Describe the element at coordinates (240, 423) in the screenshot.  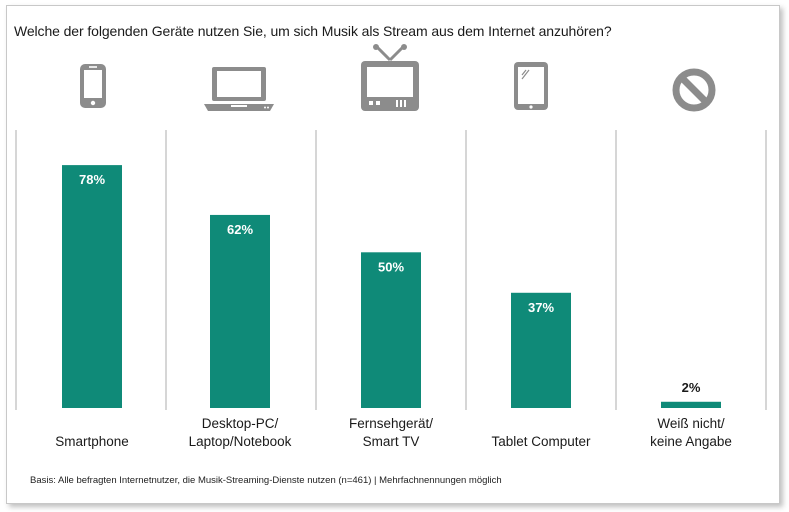
I see `category-label: Desktop-PC/` at that location.